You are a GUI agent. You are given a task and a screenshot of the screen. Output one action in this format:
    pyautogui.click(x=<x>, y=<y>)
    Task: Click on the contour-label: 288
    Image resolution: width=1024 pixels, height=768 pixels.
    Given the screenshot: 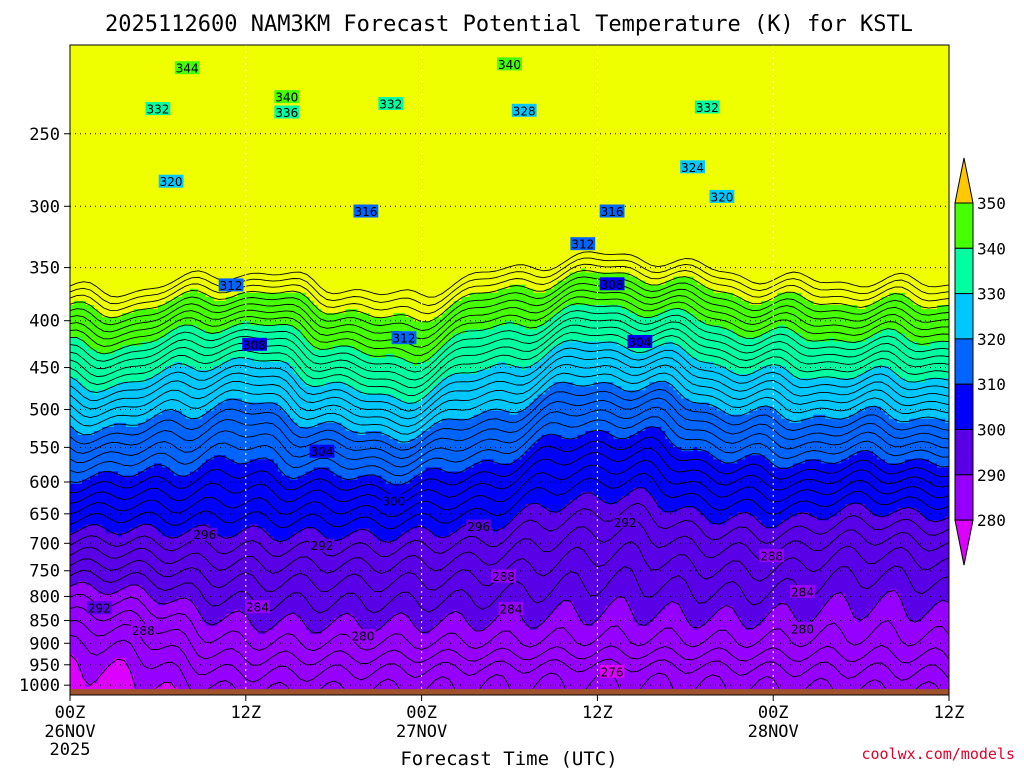 What is the action you would take?
    pyautogui.click(x=143, y=630)
    